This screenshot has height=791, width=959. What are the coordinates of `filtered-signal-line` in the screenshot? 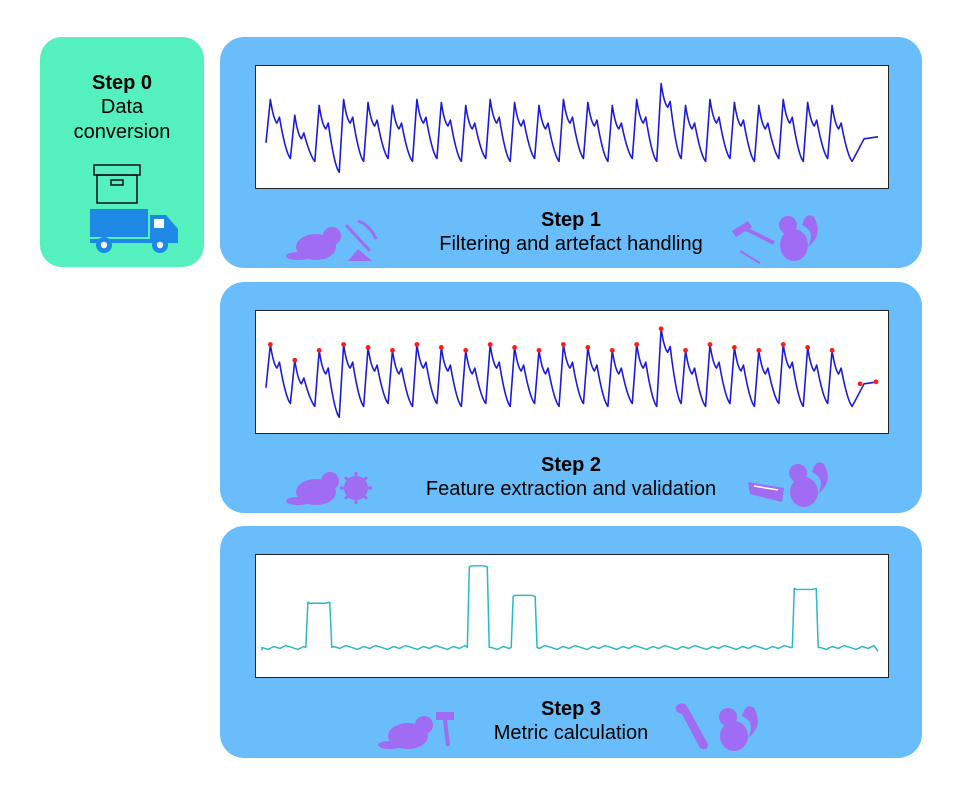 It's located at (572, 128).